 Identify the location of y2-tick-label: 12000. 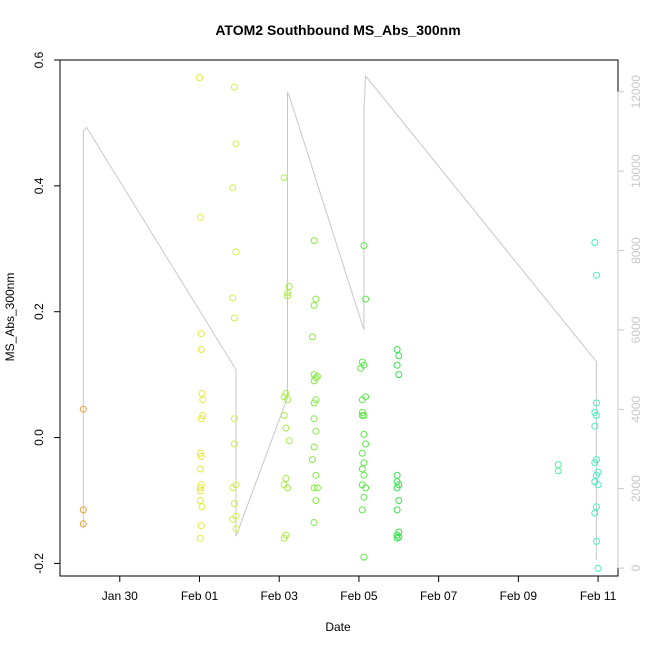
(636, 92).